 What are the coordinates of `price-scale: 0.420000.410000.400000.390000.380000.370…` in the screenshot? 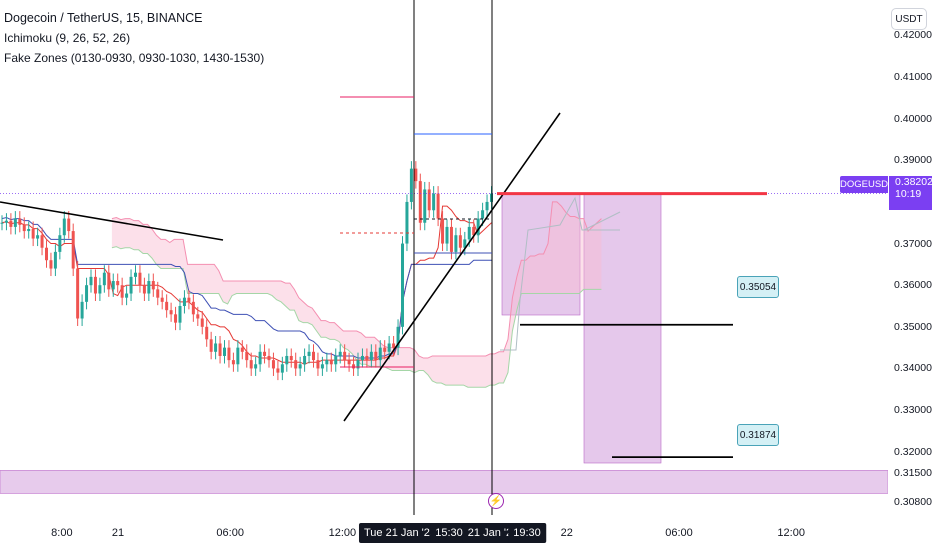 It's located at (910, 257).